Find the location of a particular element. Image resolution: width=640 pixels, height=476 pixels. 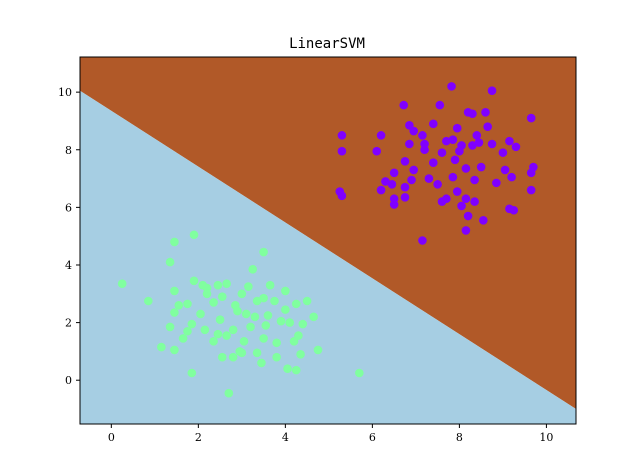

x-tick-label: 6 is located at coordinates (372, 437).